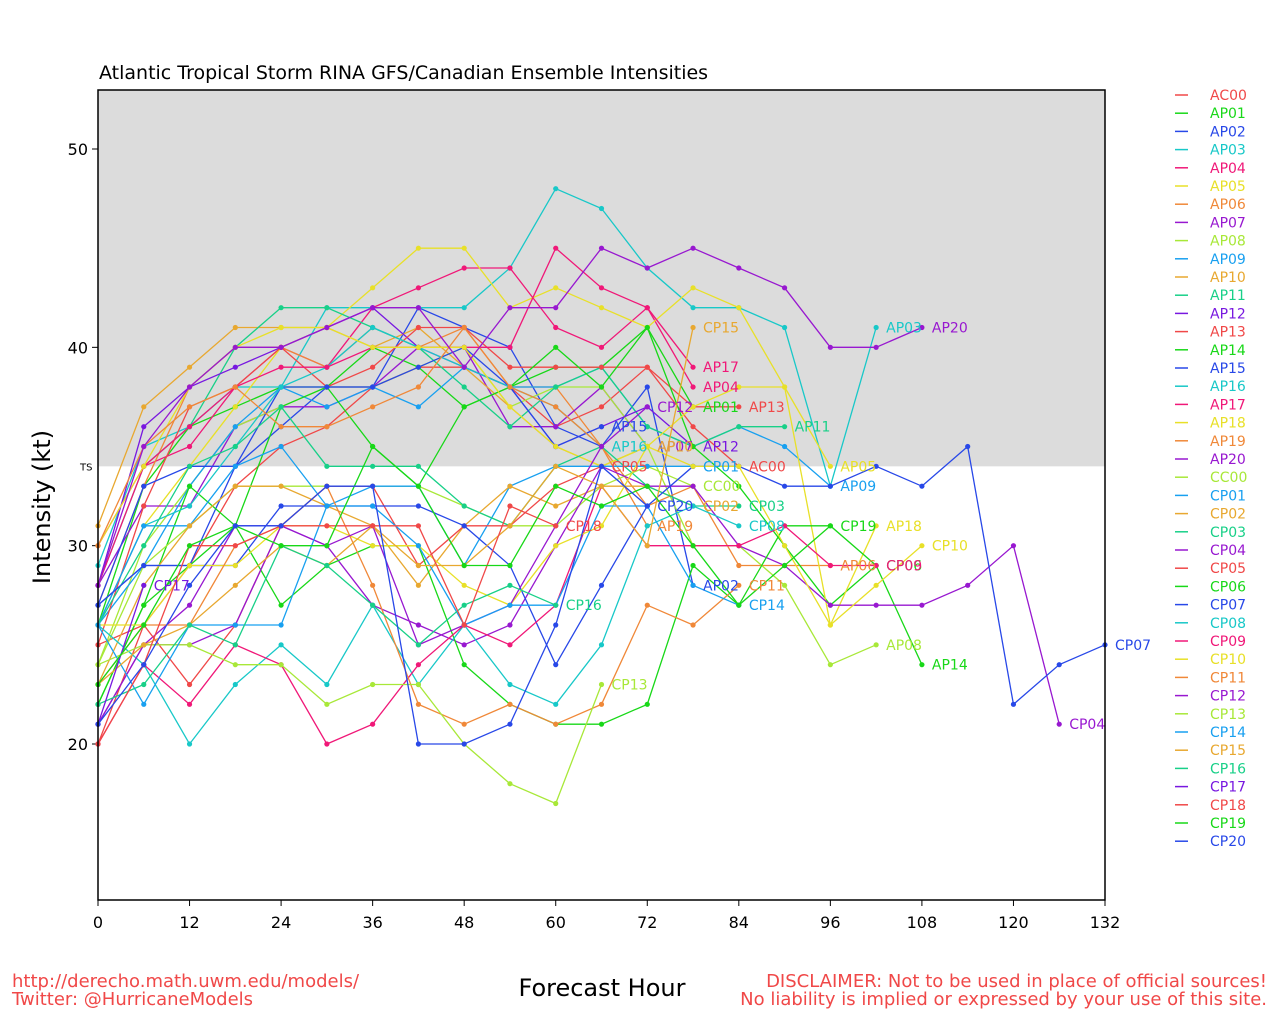 This screenshot has width=1280, height=1024. Describe the element at coordinates (813, 428) in the screenshot. I see `series-end-label: AP11` at that location.